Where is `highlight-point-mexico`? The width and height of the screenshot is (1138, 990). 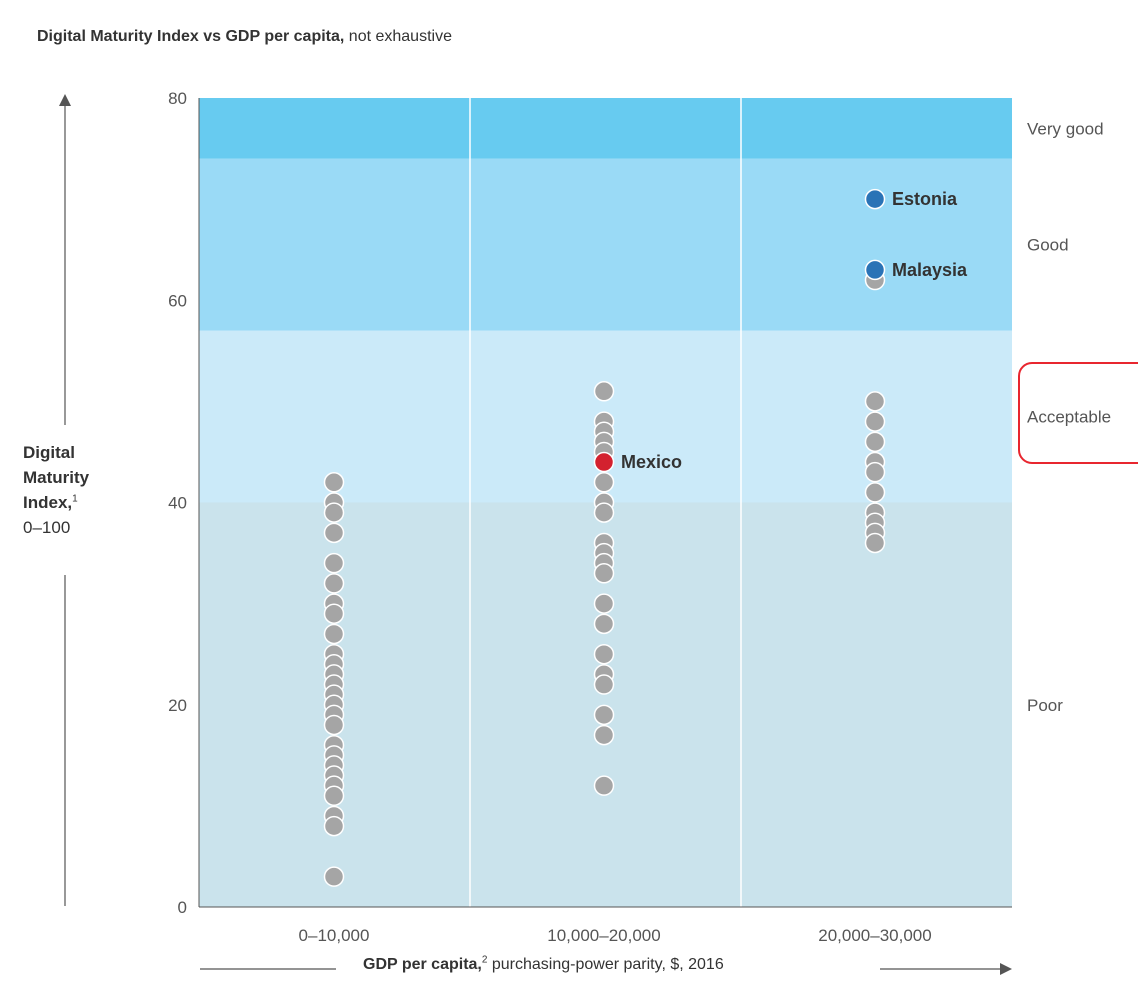 highlight-point-mexico is located at coordinates (604, 462).